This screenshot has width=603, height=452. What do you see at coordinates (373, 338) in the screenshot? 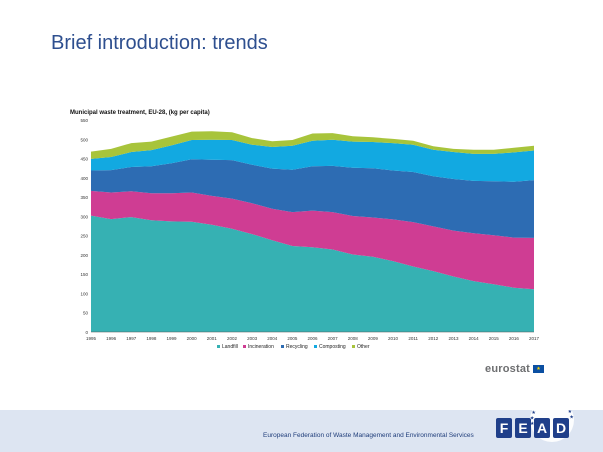
I see `x-tick-label: 2009` at bounding box center [373, 338].